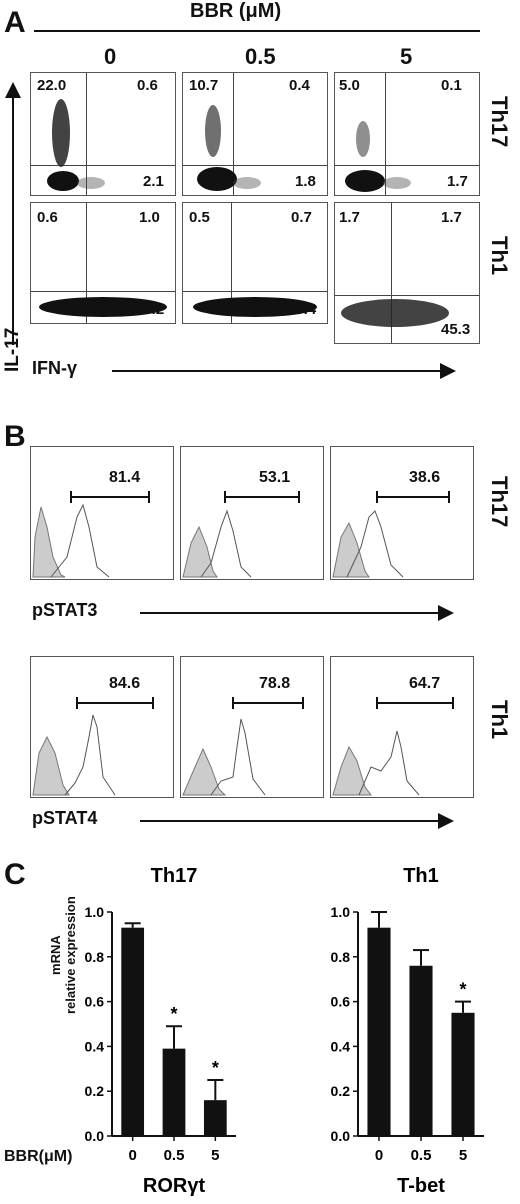 Image resolution: width=520 pixels, height=1204 pixels. I want to click on quad-ur: 0.7, so click(301, 217).